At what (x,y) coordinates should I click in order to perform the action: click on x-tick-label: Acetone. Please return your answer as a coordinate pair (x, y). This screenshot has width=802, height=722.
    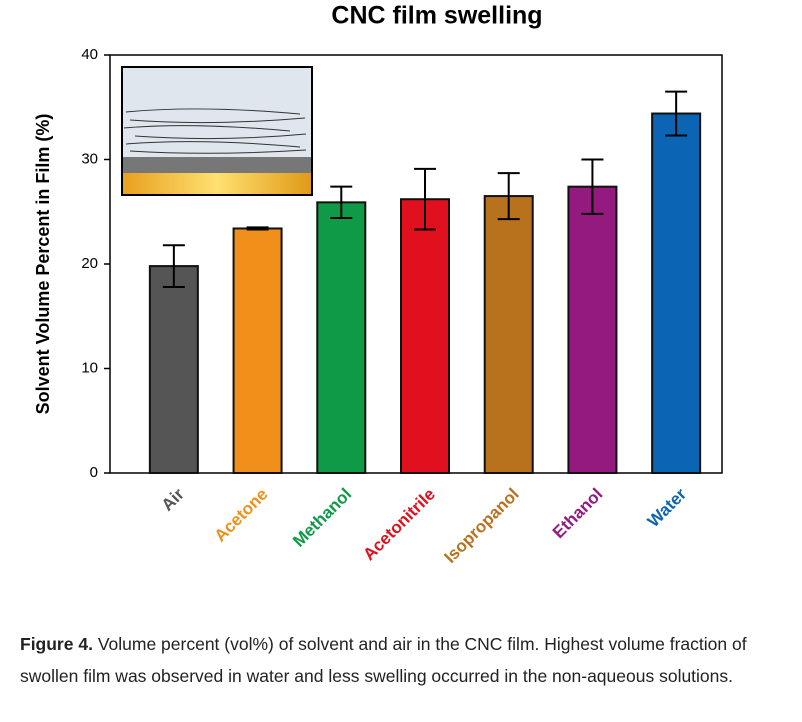
    Looking at the image, I should click on (241, 515).